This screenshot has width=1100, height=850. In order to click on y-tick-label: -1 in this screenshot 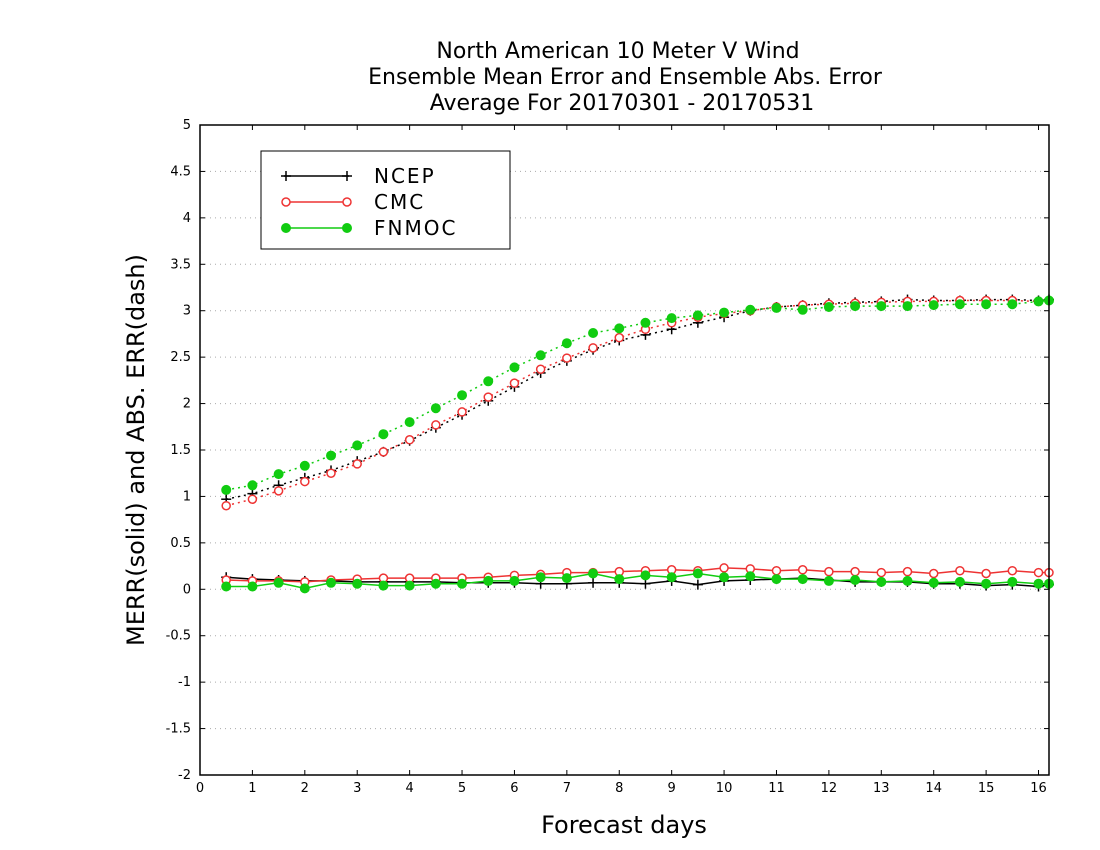, I will do `click(184, 682)`.